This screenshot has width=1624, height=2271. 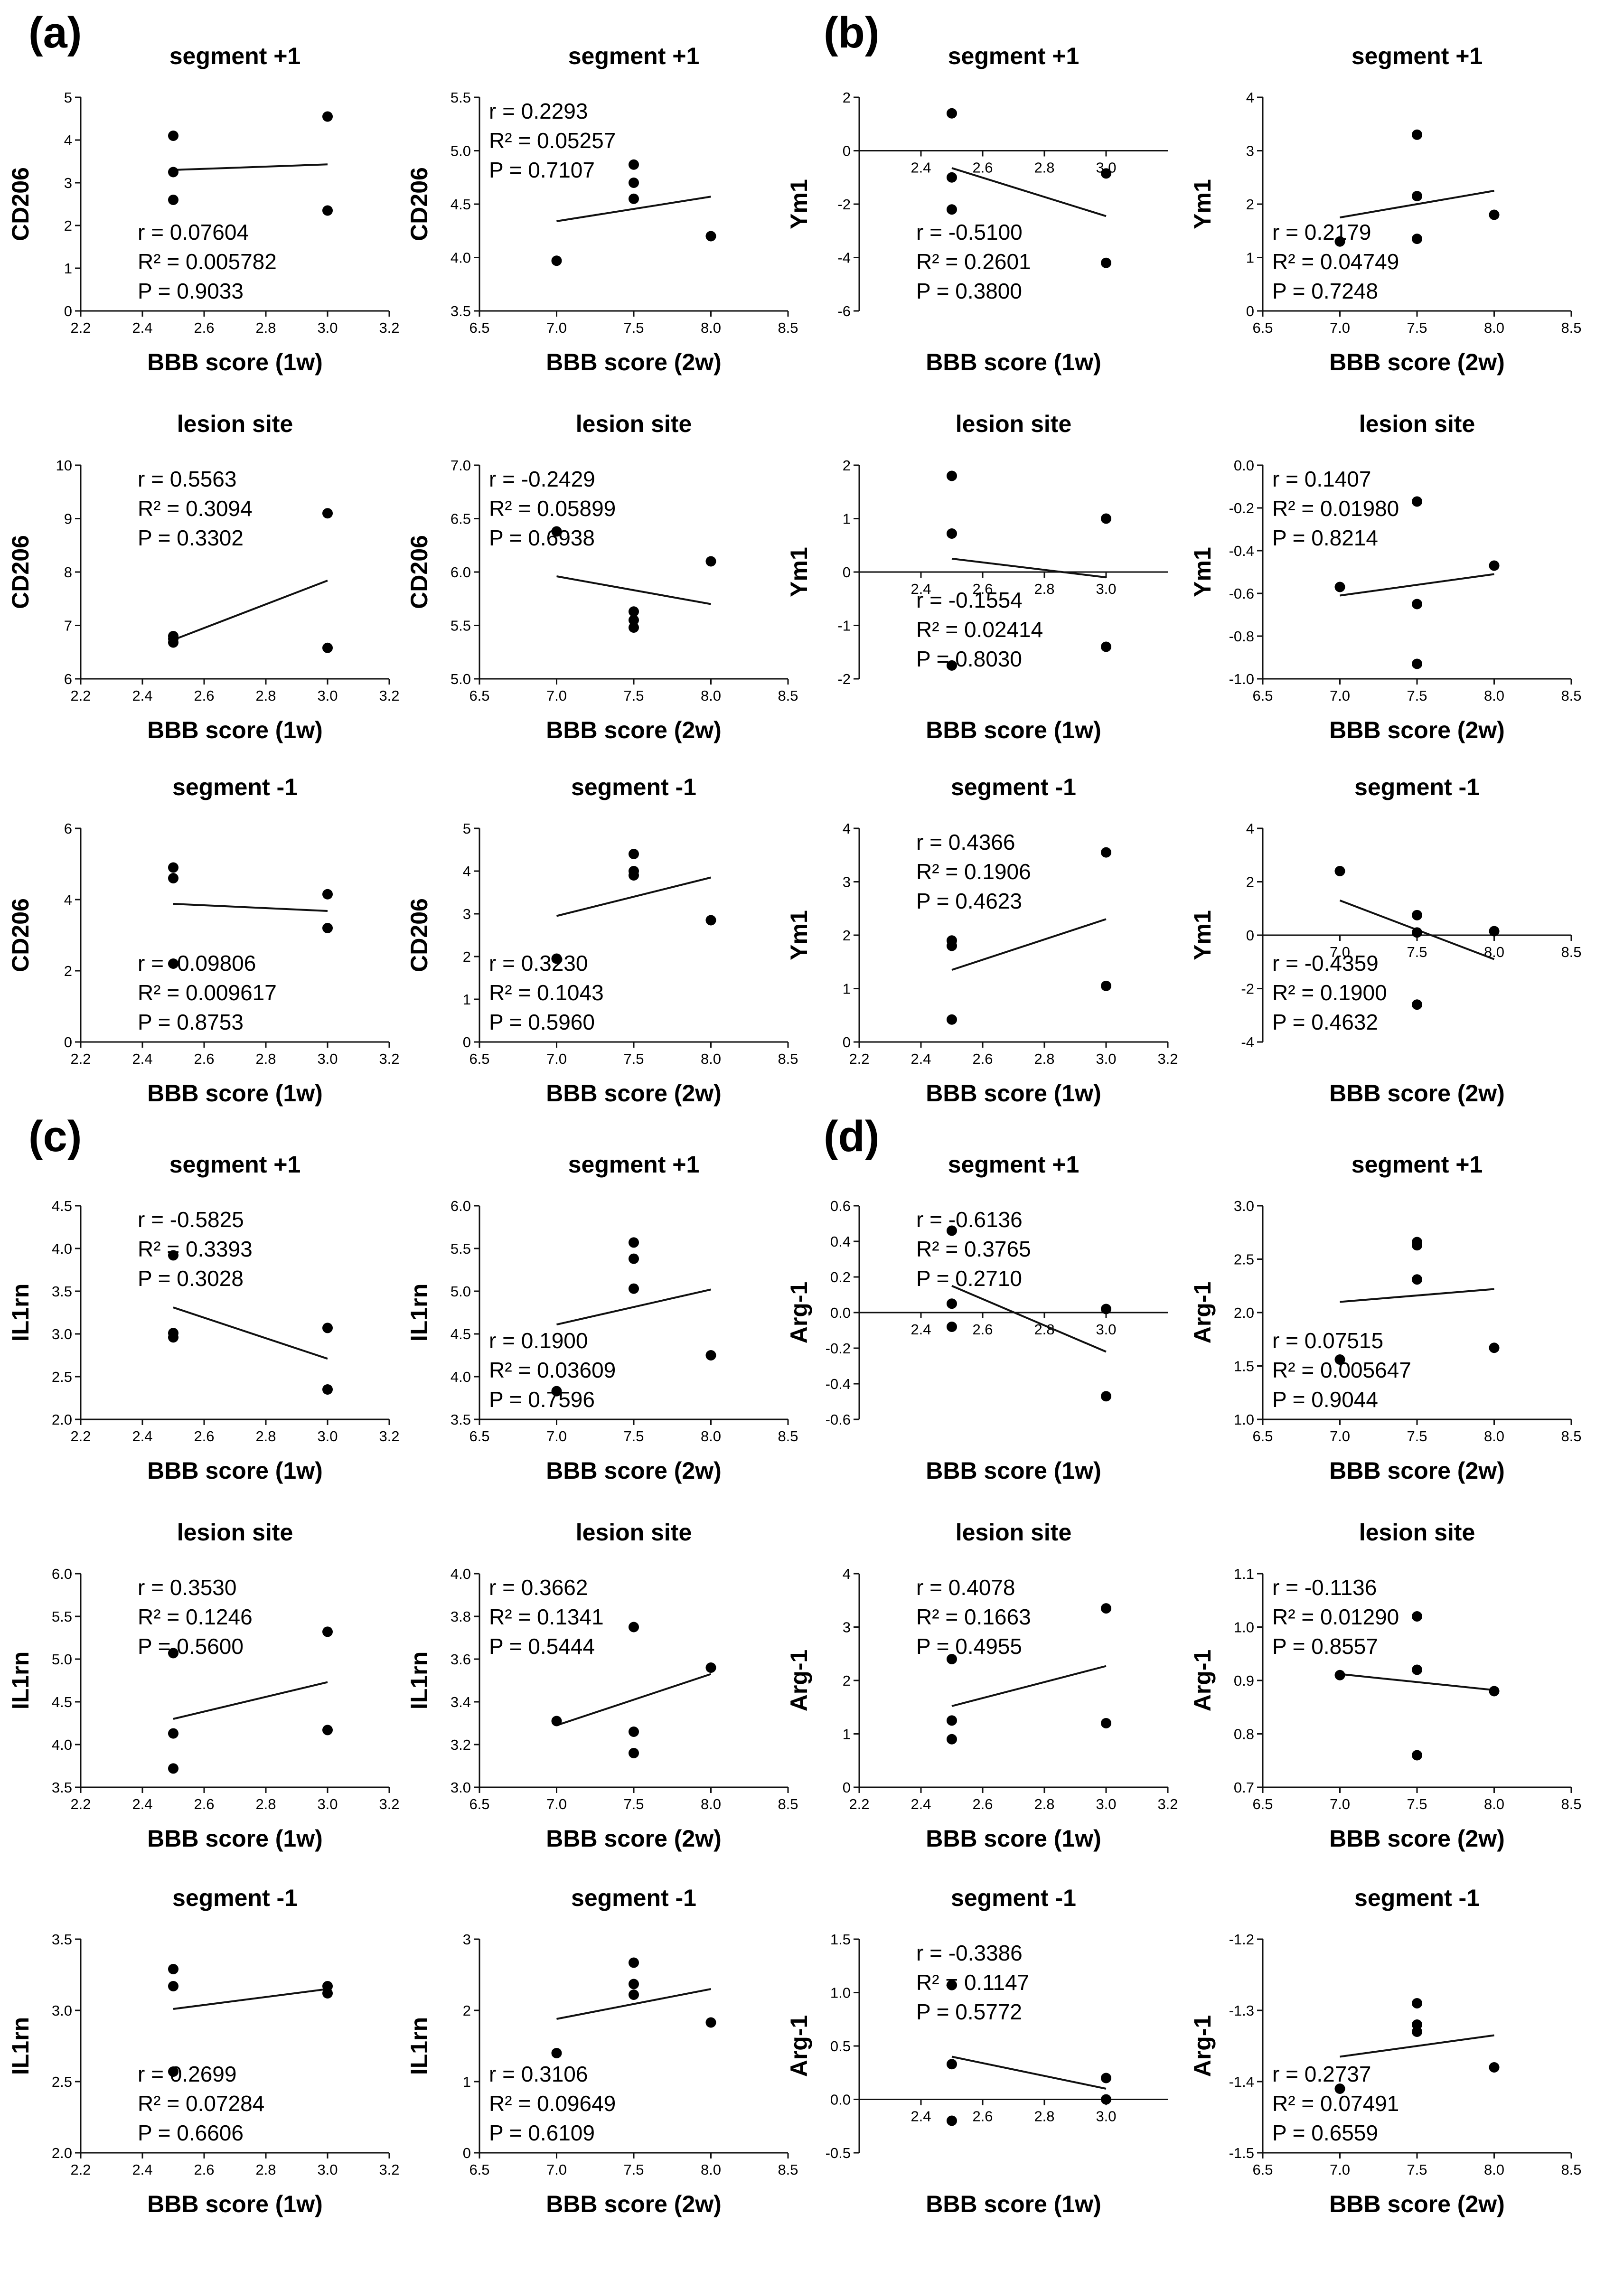 I want to click on x-tick-label: 2.6, so click(x=204, y=327).